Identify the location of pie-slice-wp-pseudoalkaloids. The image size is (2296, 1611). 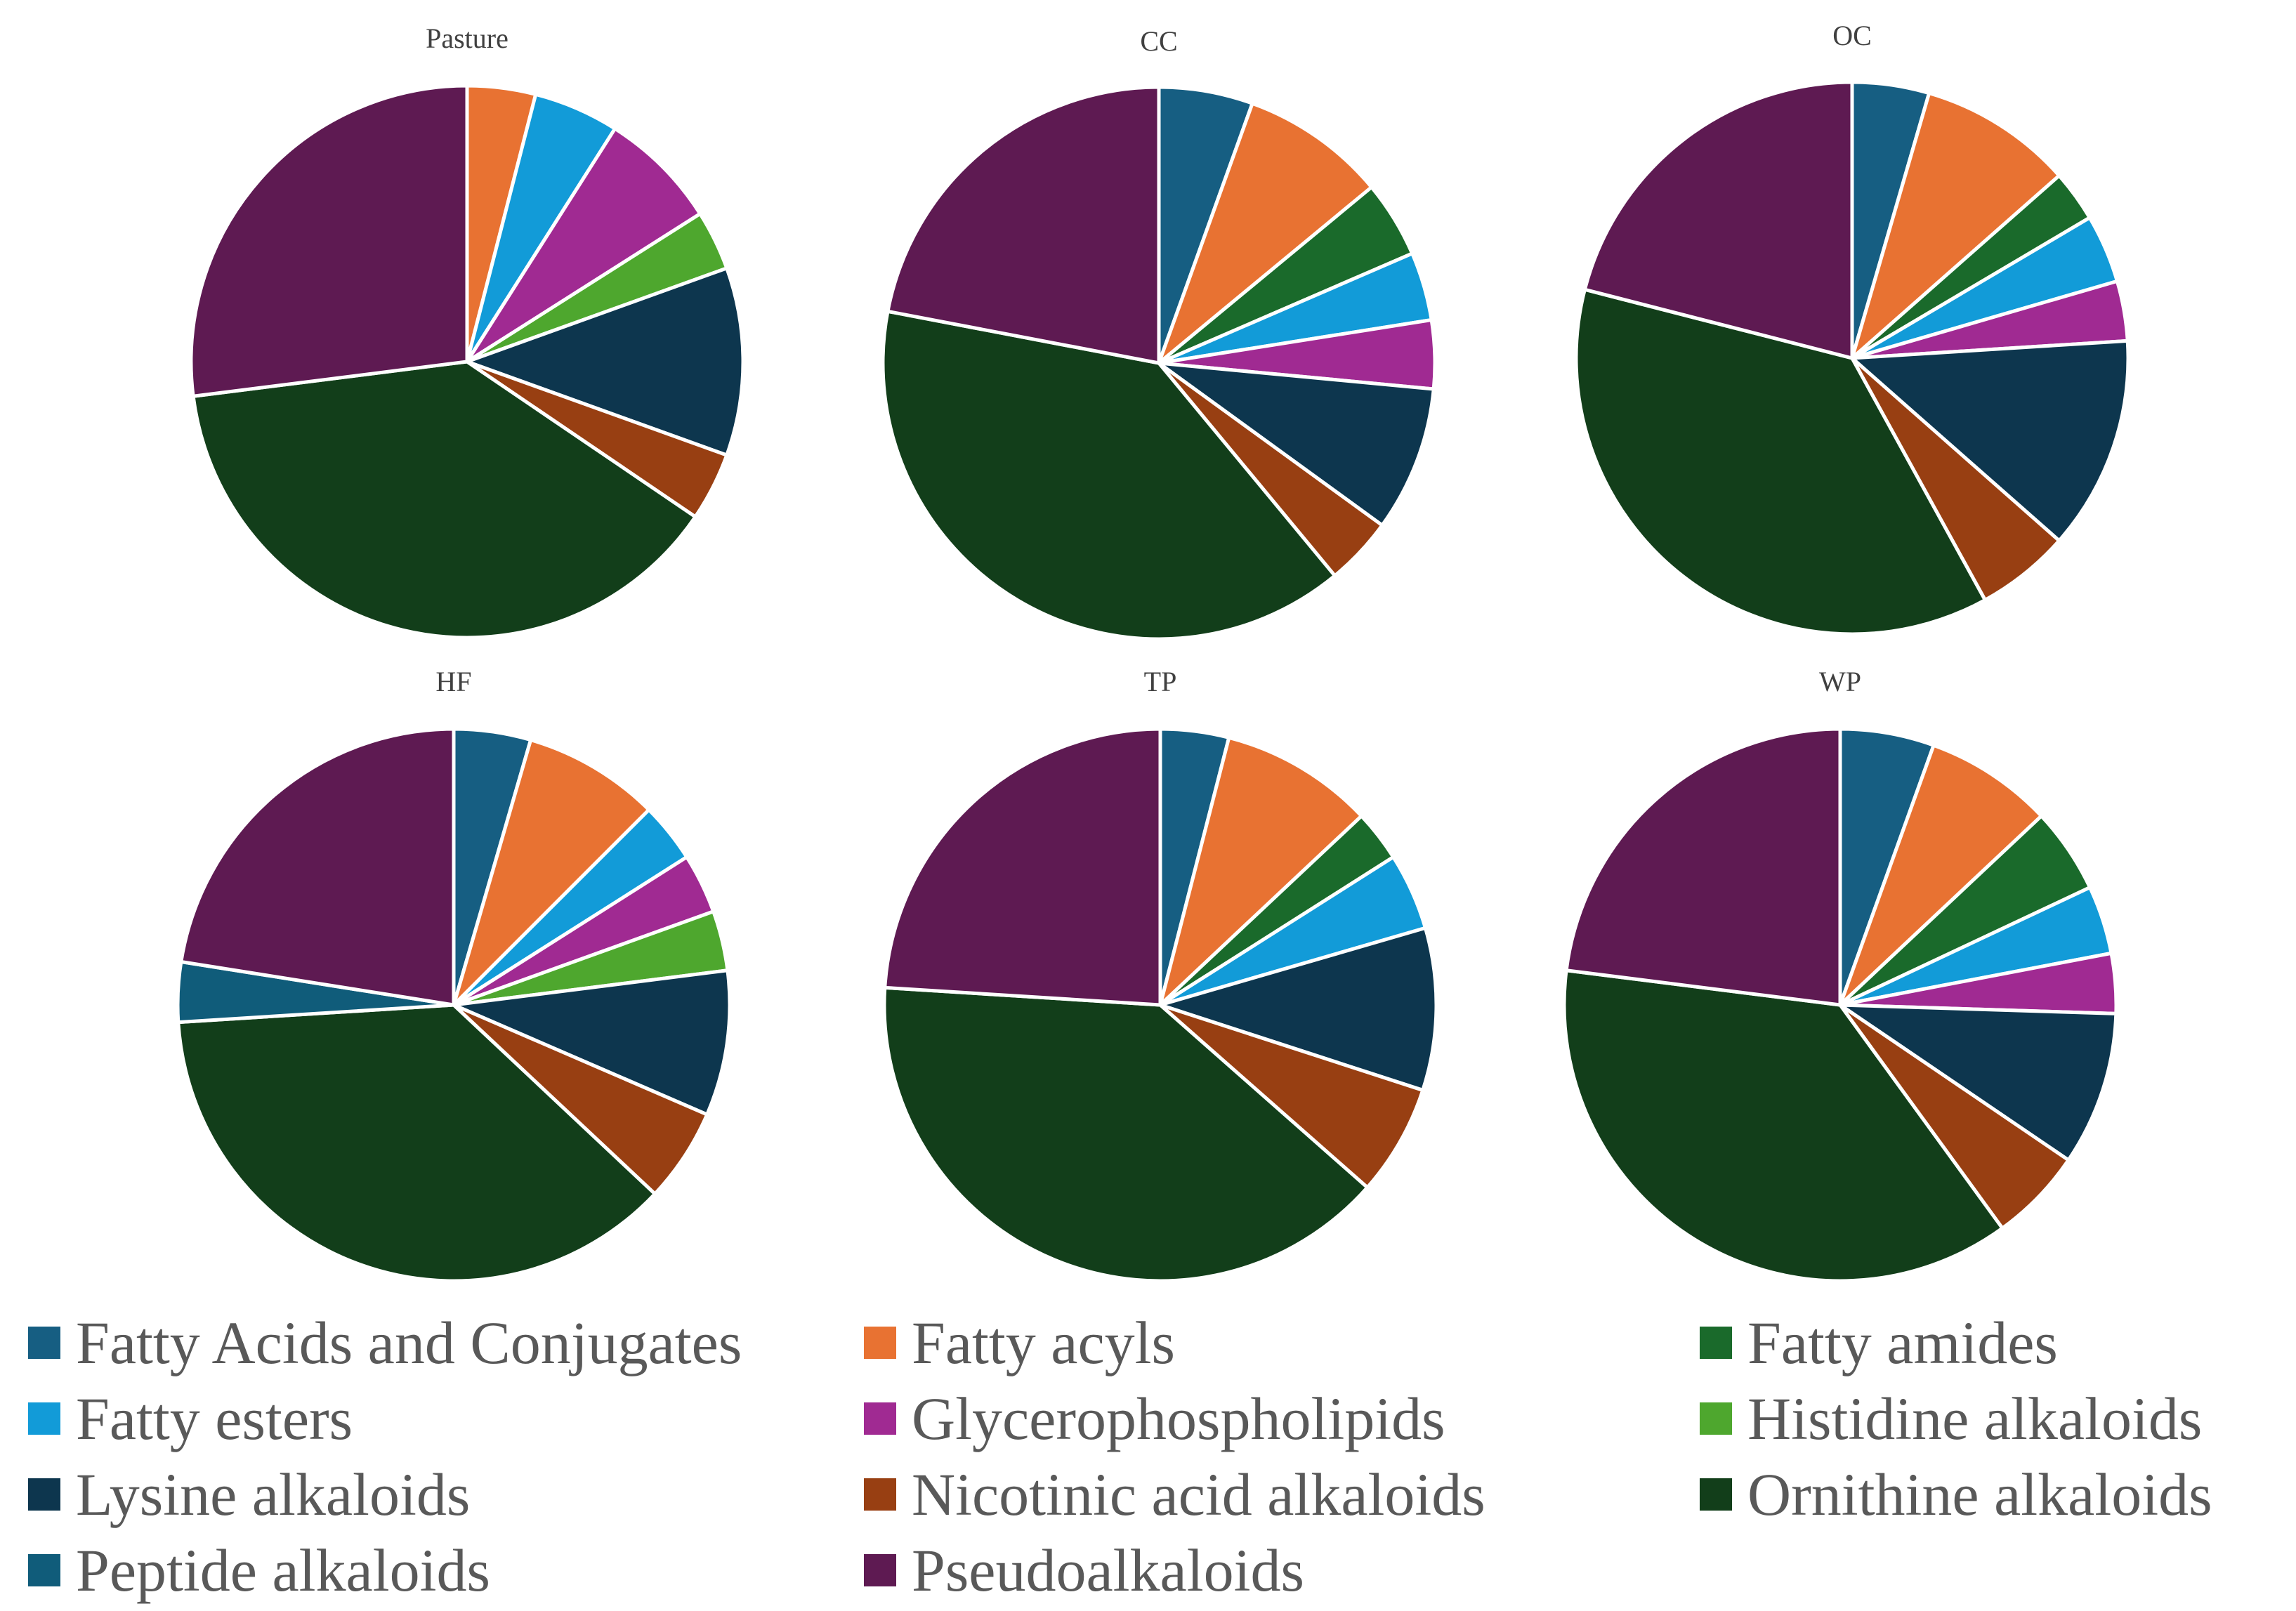
(1703, 867).